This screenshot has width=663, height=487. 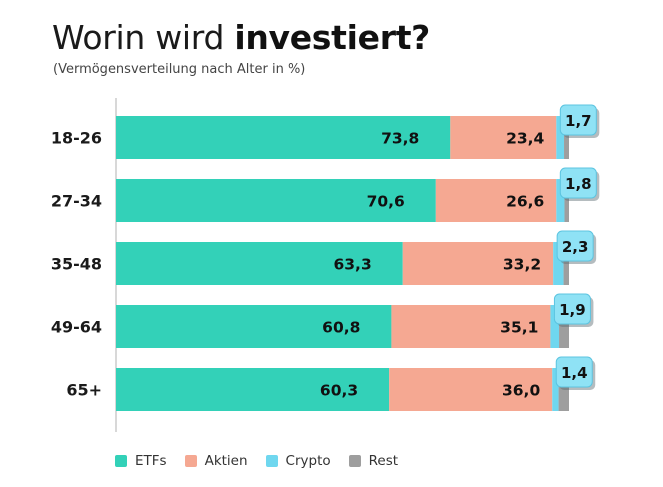 I want to click on data-label-etfs-65-: 60,3, so click(x=339, y=391).